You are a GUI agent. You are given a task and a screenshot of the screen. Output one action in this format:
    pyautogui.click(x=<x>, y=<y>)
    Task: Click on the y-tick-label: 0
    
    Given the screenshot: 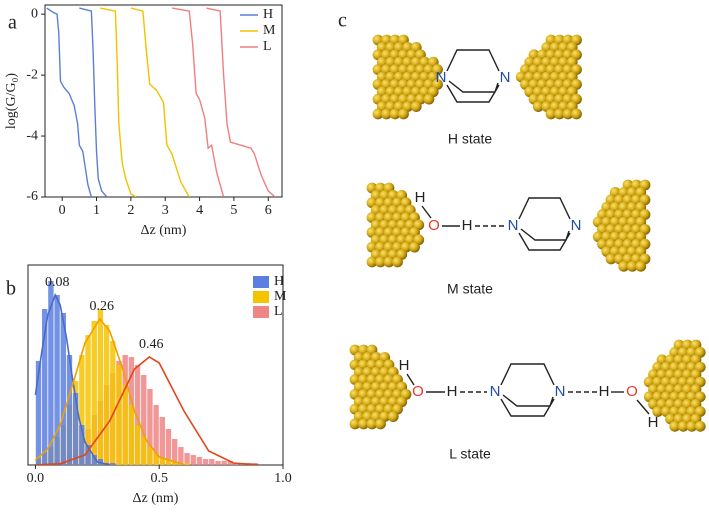 What is the action you would take?
    pyautogui.click(x=34, y=13)
    